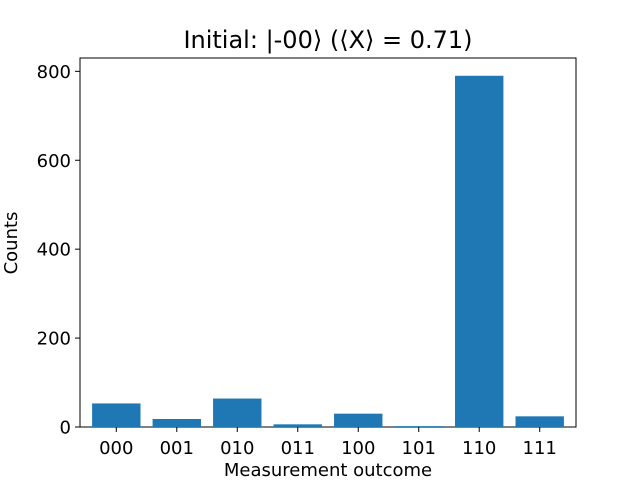  I want to click on x-tick-label: 110, so click(479, 448).